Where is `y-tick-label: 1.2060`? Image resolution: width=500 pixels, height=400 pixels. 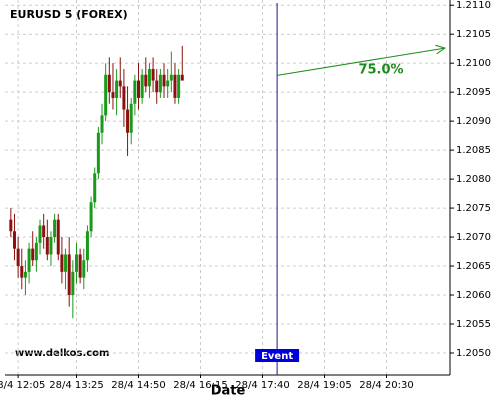 y-tick-label: 1.2060 is located at coordinates (473, 295).